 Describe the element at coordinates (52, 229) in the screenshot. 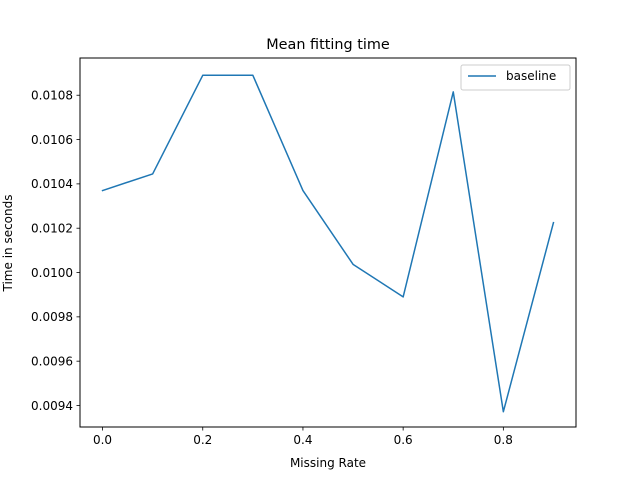

I see `y-tick-label: 0.0102` at that location.